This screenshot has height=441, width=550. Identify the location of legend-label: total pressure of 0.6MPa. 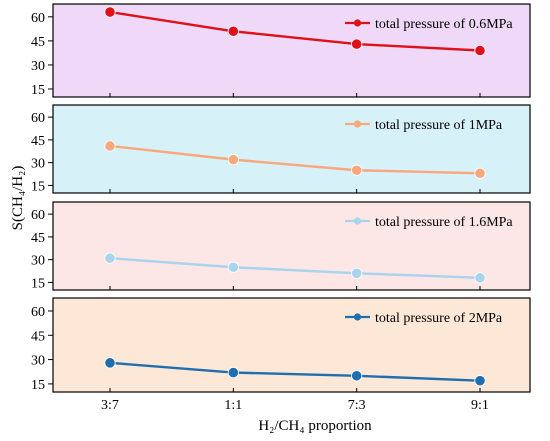
(444, 24).